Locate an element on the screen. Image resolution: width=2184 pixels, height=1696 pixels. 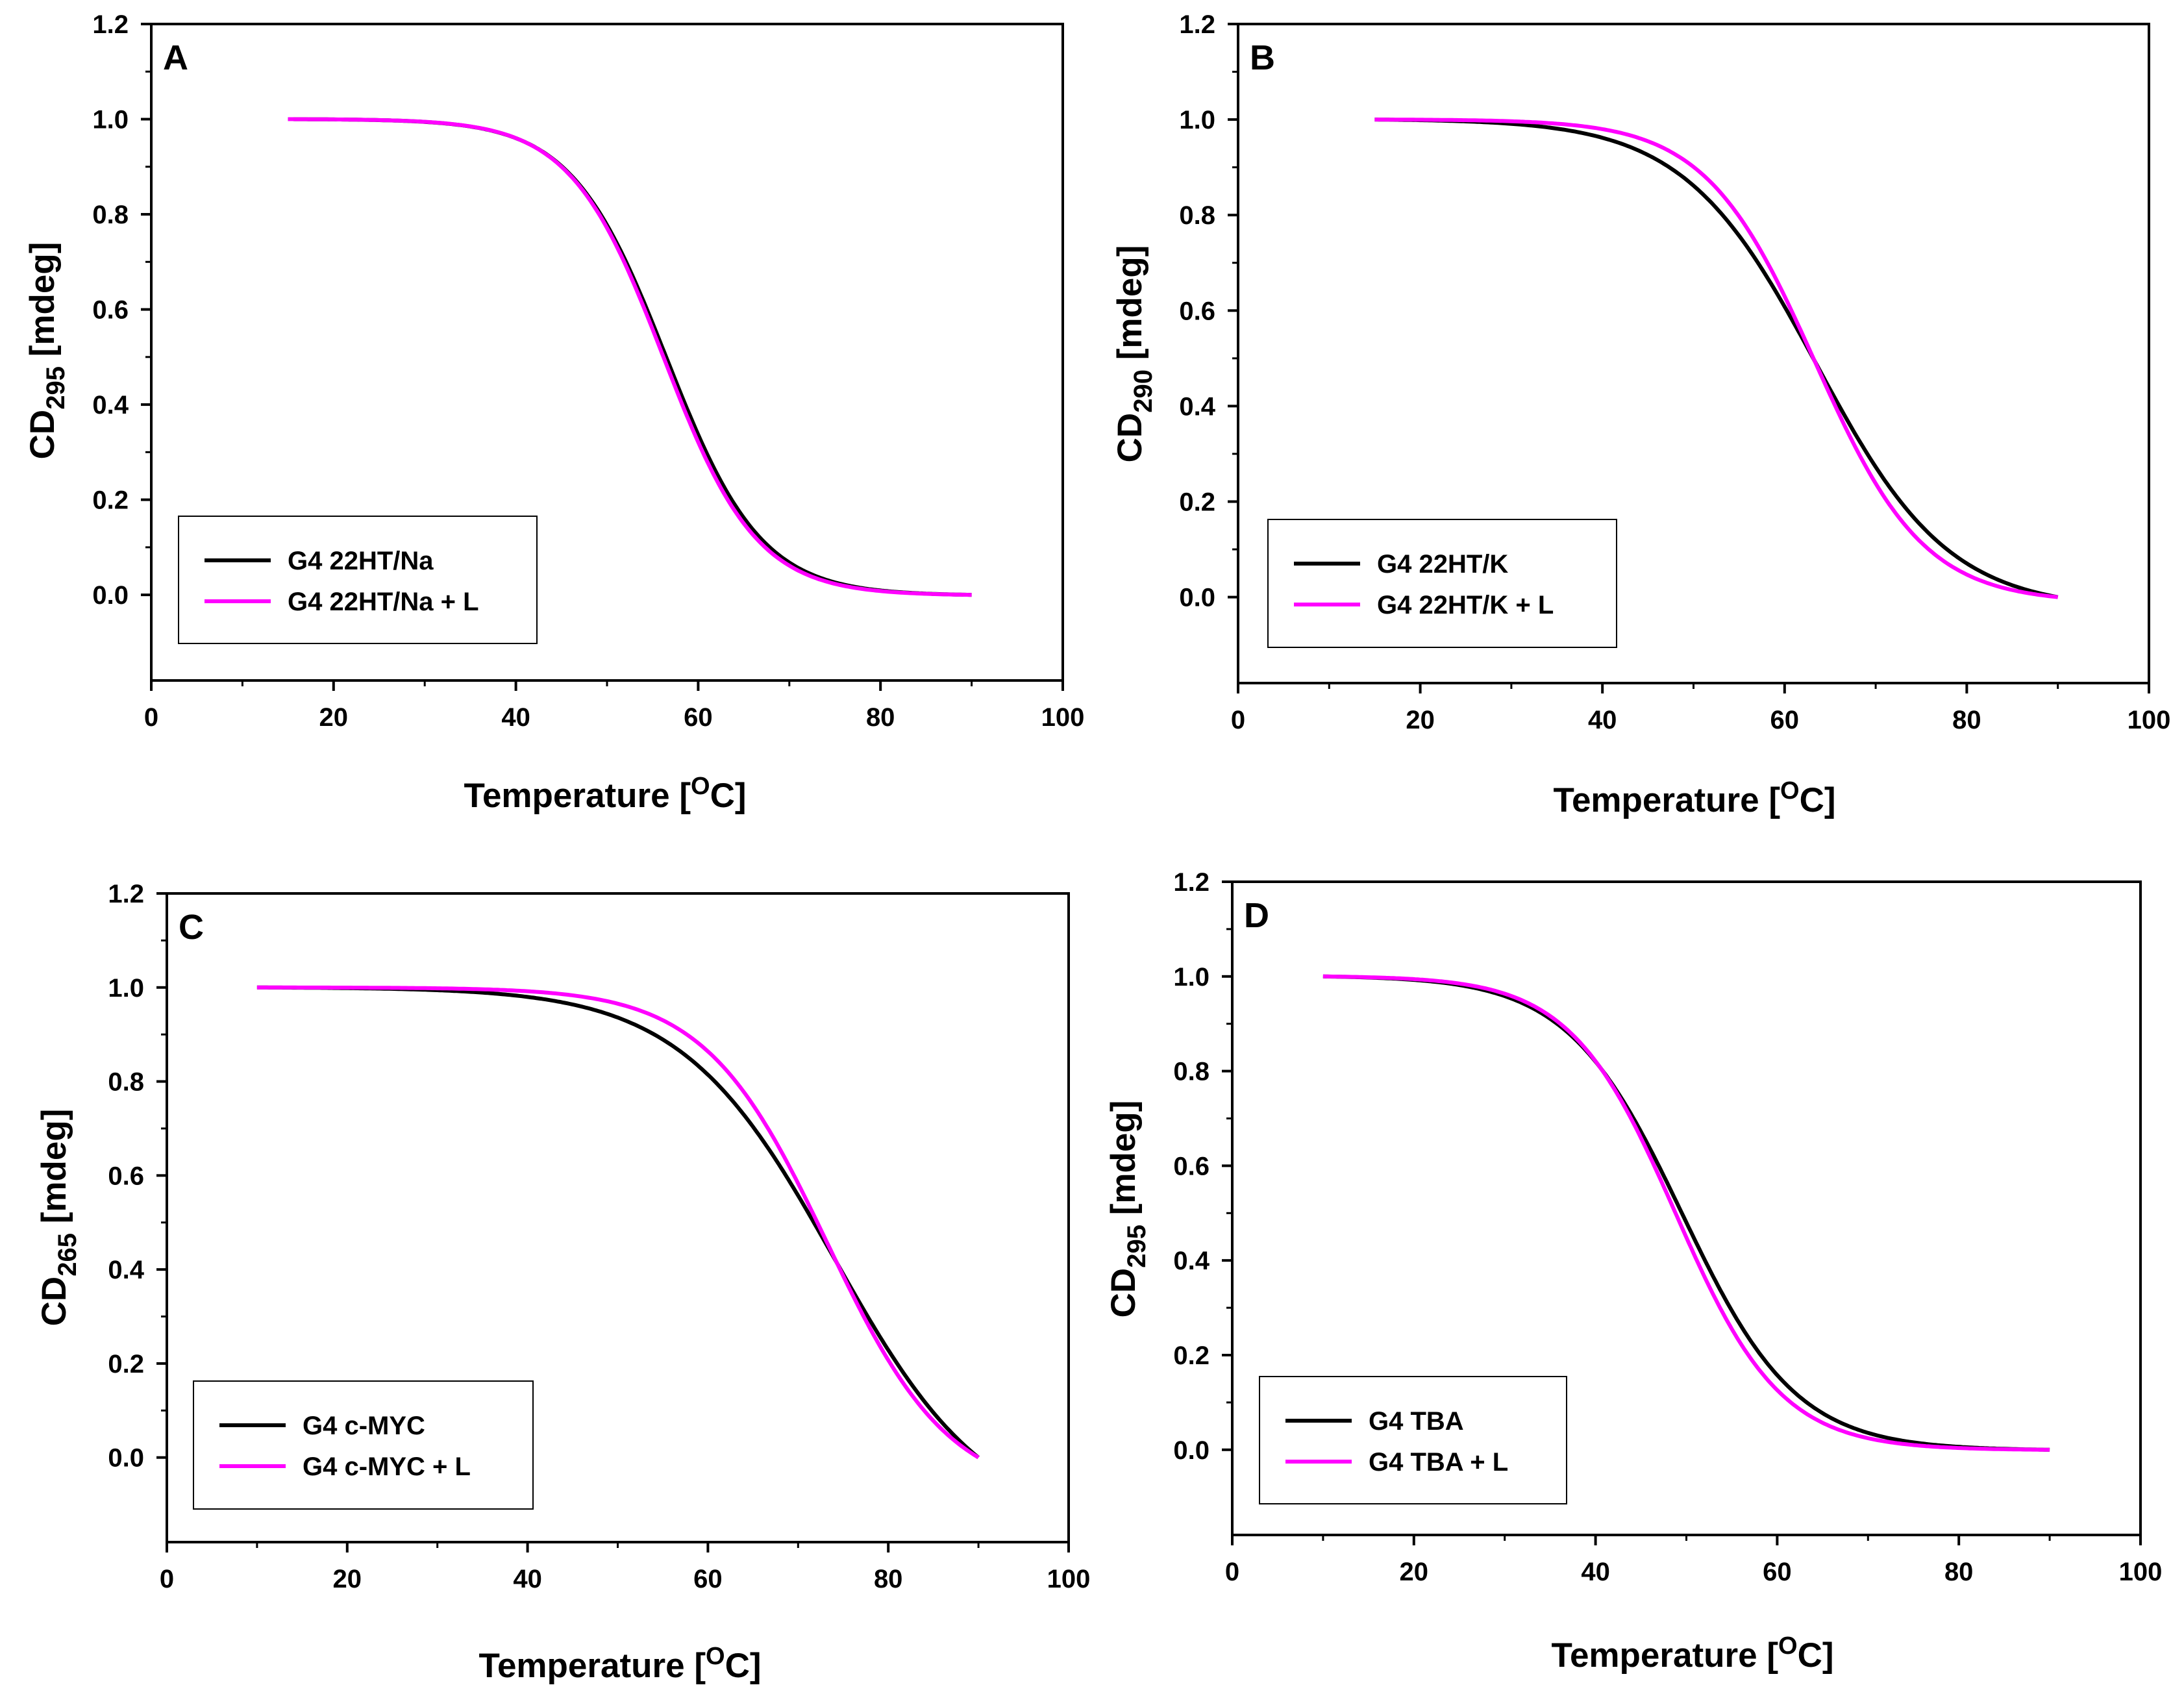
legend-label: G4 TBA is located at coordinates (1417, 1421).